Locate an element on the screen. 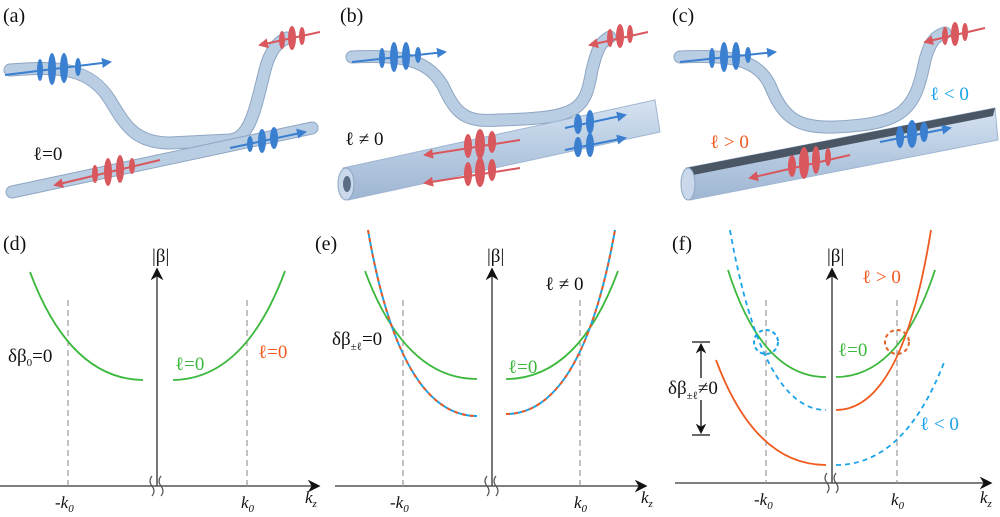  curve-l-positive-right is located at coordinates (883, 320).